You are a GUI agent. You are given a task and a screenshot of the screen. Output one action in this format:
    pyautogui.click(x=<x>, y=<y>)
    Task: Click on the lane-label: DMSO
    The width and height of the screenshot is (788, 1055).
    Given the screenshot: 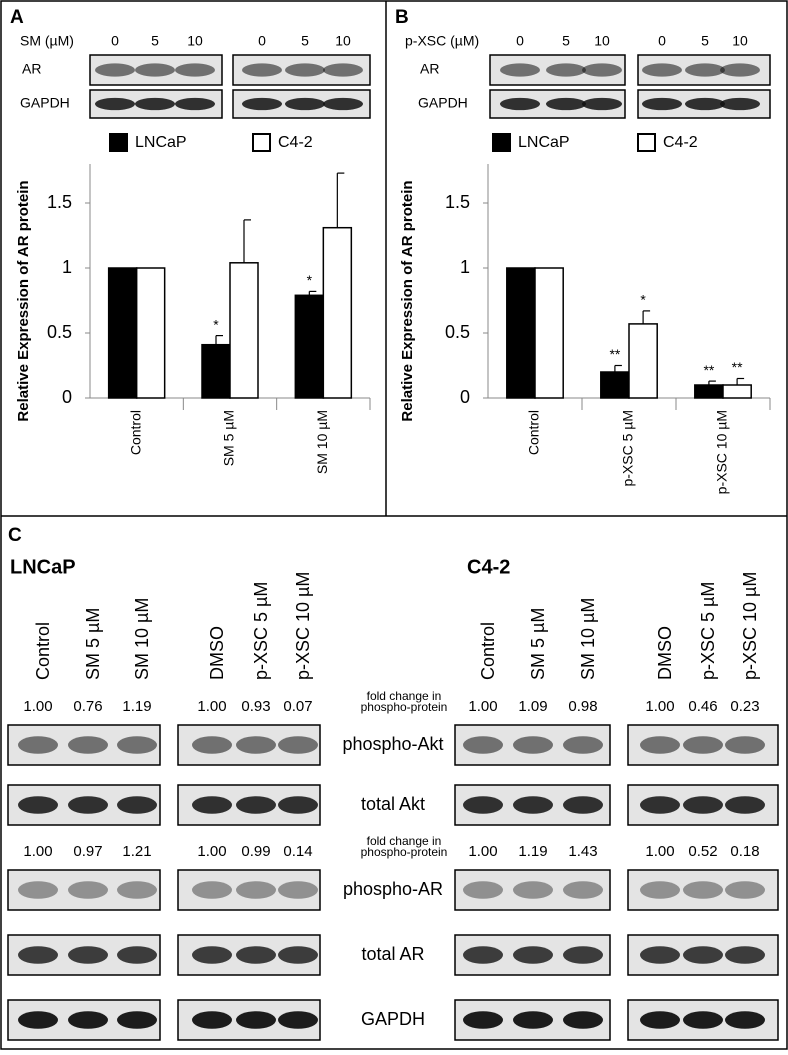 What is the action you would take?
    pyautogui.click(x=217, y=653)
    